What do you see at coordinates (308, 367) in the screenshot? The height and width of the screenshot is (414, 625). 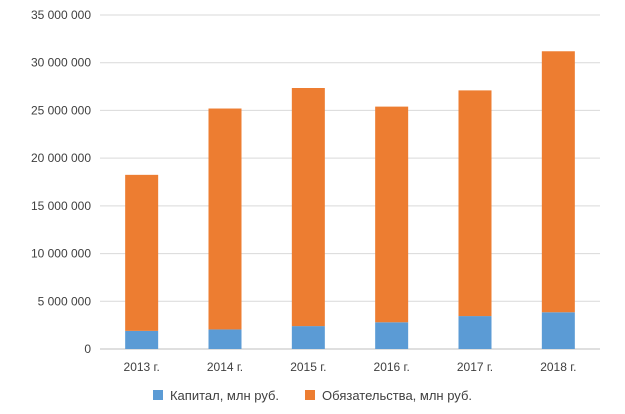 I see `x-tick-label: 2015 г.` at bounding box center [308, 367].